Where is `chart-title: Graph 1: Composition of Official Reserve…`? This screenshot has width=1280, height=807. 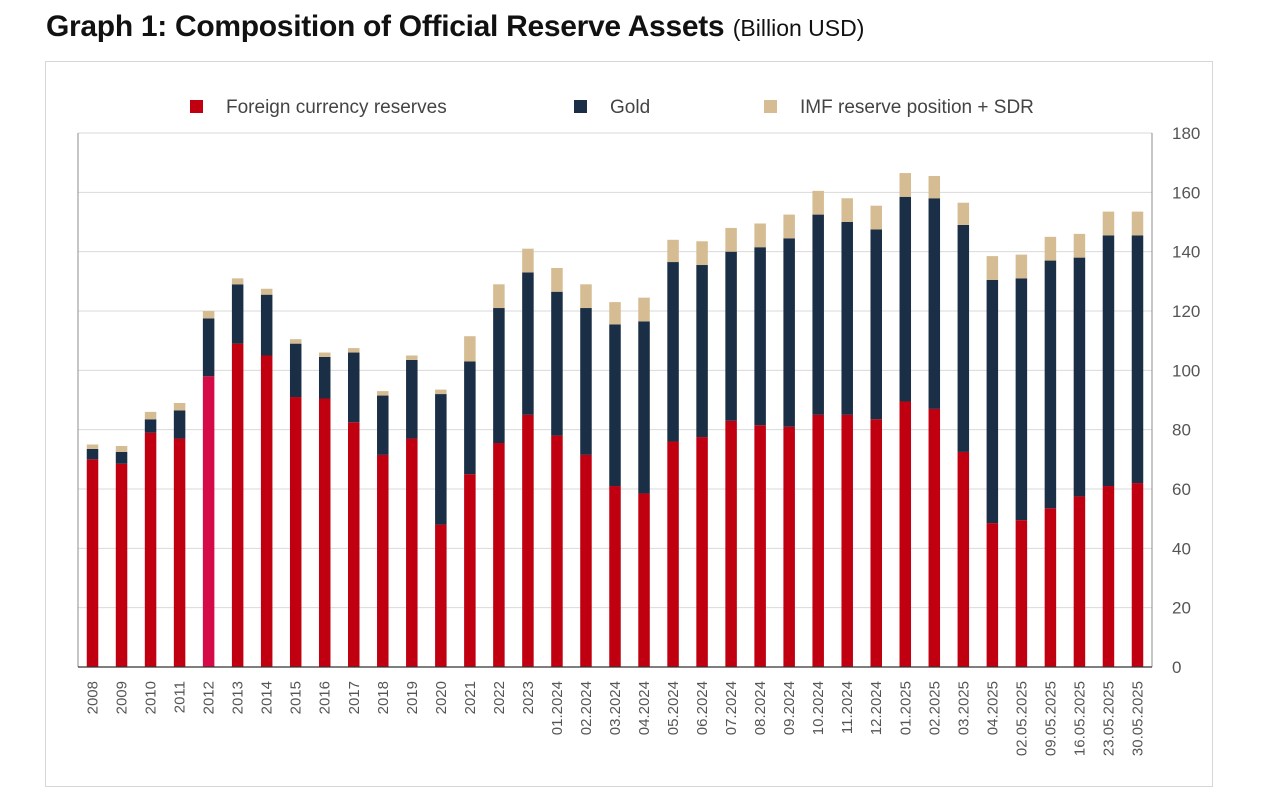
chart-title: Graph 1: Composition of Official Reserve… is located at coordinates (385, 26).